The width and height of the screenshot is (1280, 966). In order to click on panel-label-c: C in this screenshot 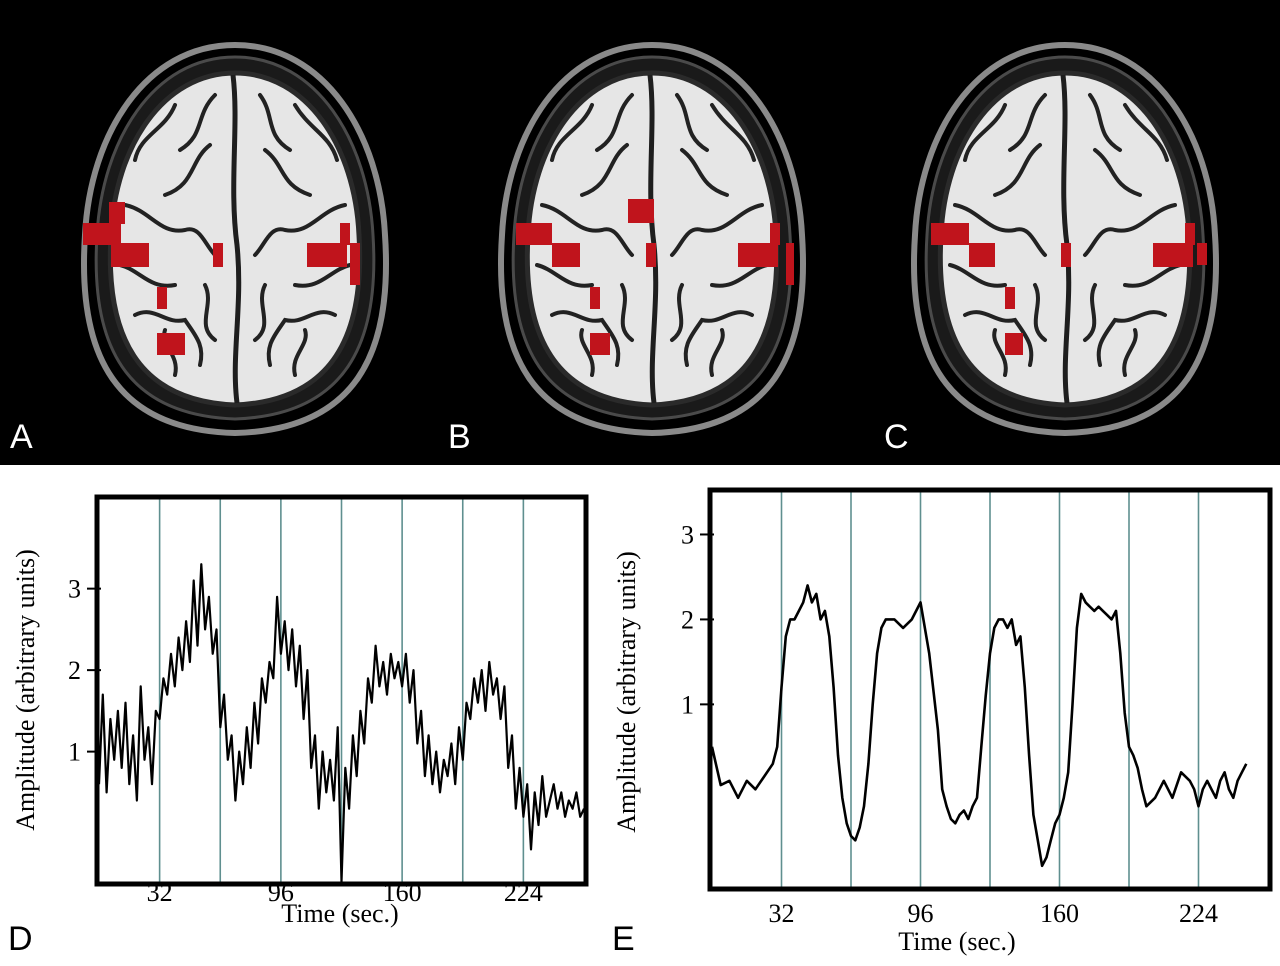, I will do `click(896, 437)`.